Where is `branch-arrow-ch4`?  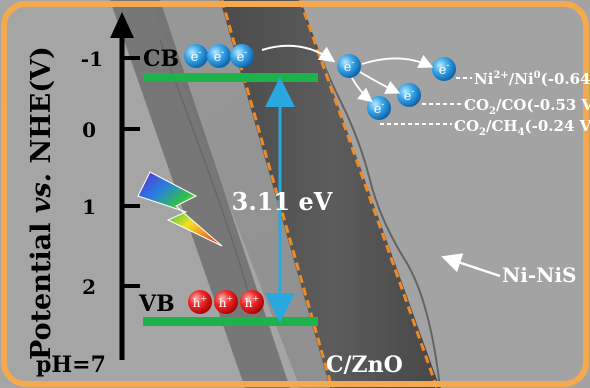 branch-arrow-ch4 is located at coordinates (362, 90).